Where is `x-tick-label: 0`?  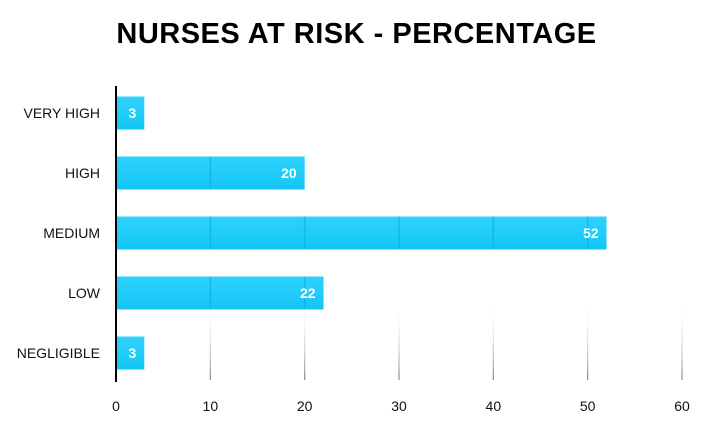
x-tick-label: 0 is located at coordinates (116, 406).